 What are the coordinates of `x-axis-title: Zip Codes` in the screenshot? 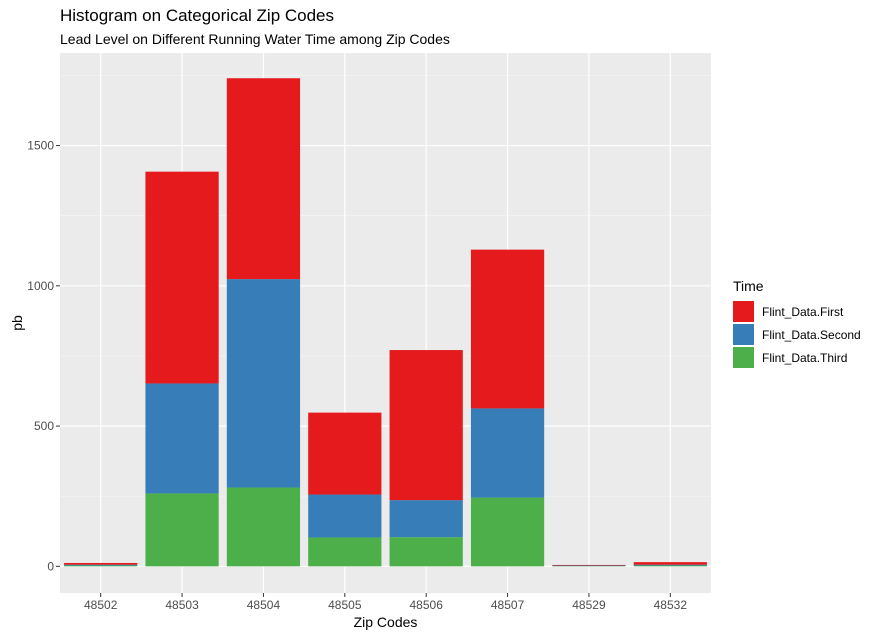 It's located at (386, 622).